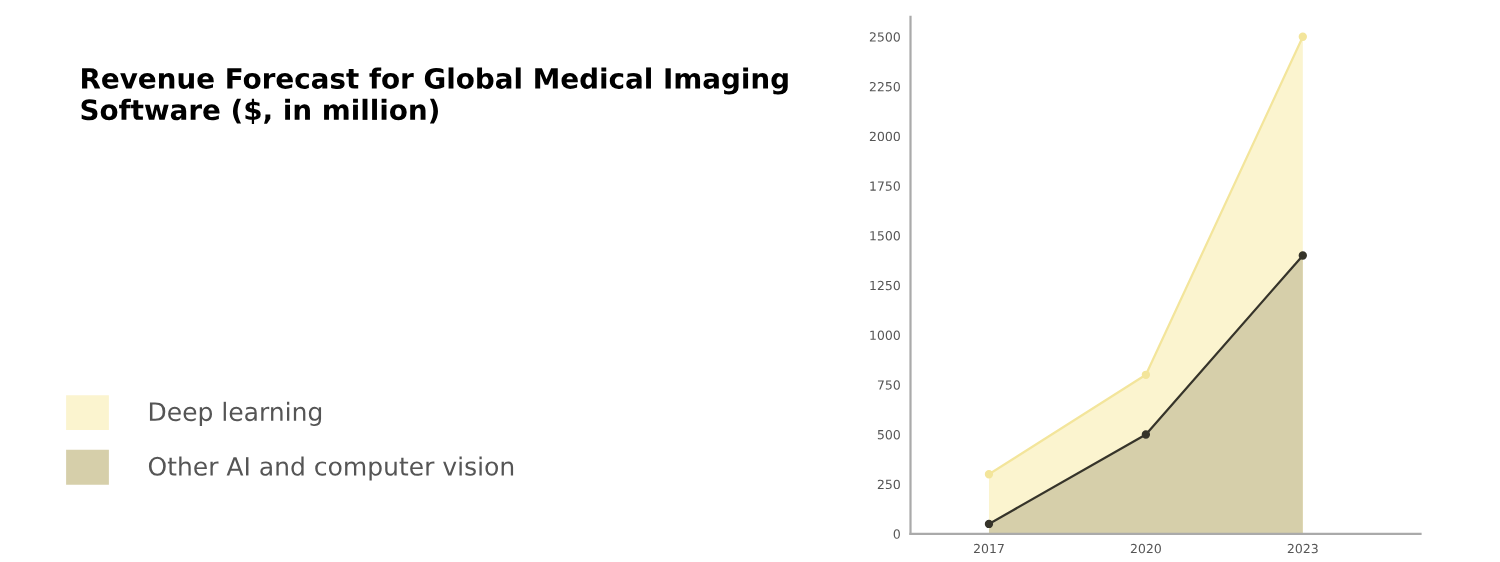 Image resolution: width=1500 pixels, height=562 pixels. Describe the element at coordinates (235, 413) in the screenshot. I see `legend-label: Deep learning` at that location.